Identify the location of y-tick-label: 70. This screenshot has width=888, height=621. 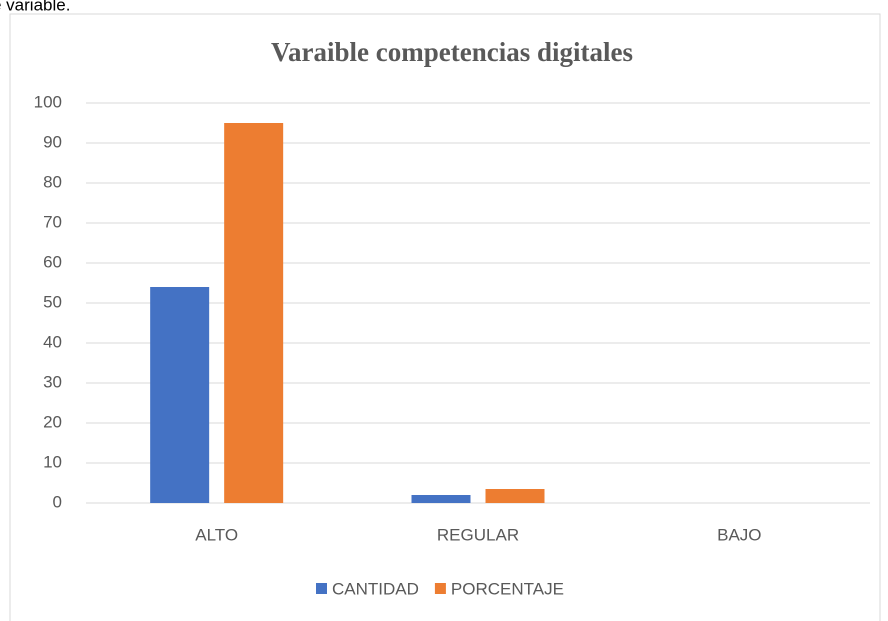
(52, 221).